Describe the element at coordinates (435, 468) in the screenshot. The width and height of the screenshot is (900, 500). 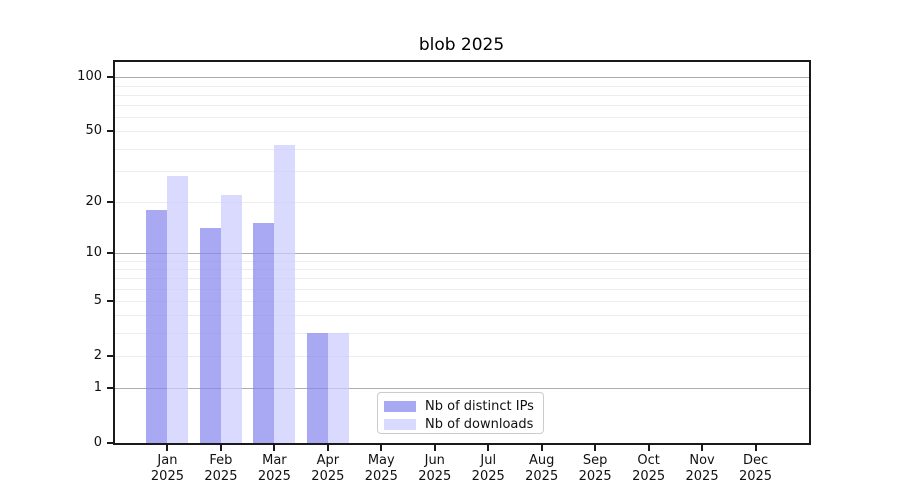
I see `x-tick-label-jun: Jun 2025` at that location.